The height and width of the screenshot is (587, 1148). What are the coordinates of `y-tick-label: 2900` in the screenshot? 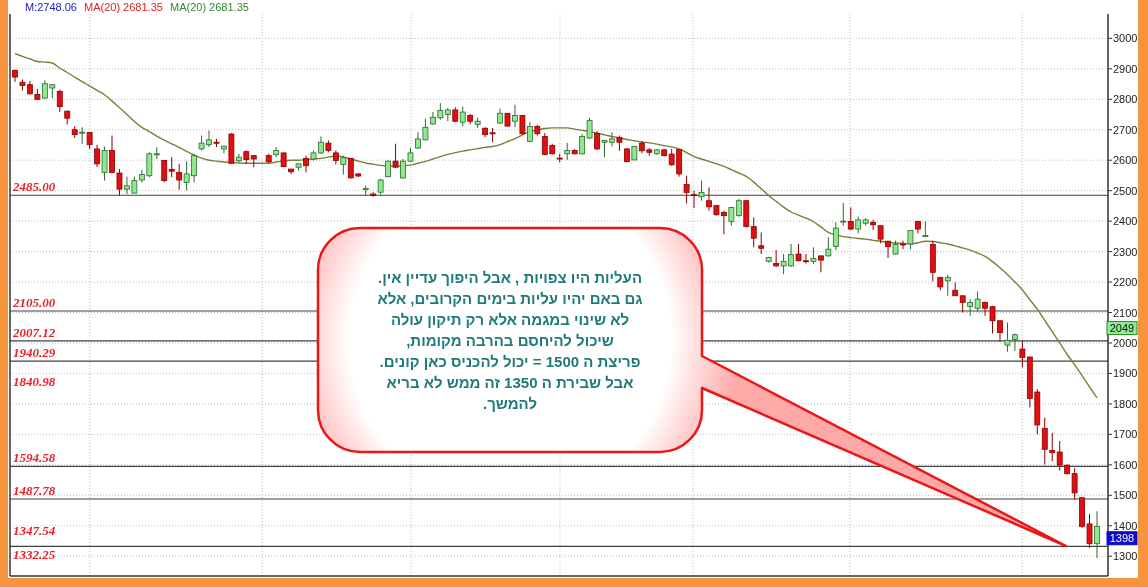 It's located at (1125, 68).